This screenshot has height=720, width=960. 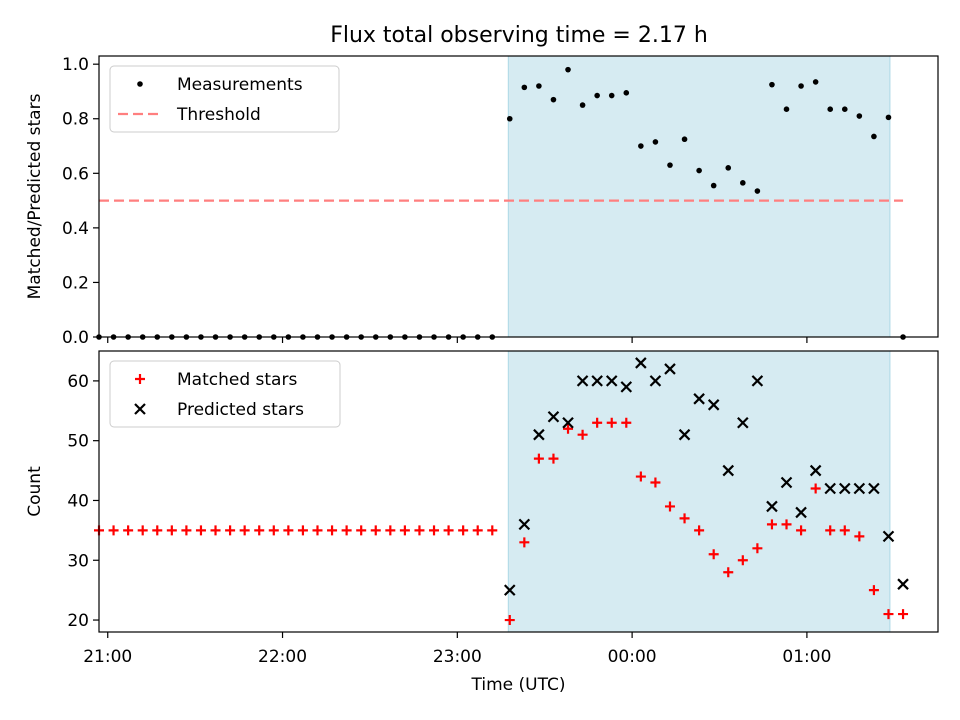 What do you see at coordinates (75, 174) in the screenshot?
I see `y-tick-label: 0.6` at bounding box center [75, 174].